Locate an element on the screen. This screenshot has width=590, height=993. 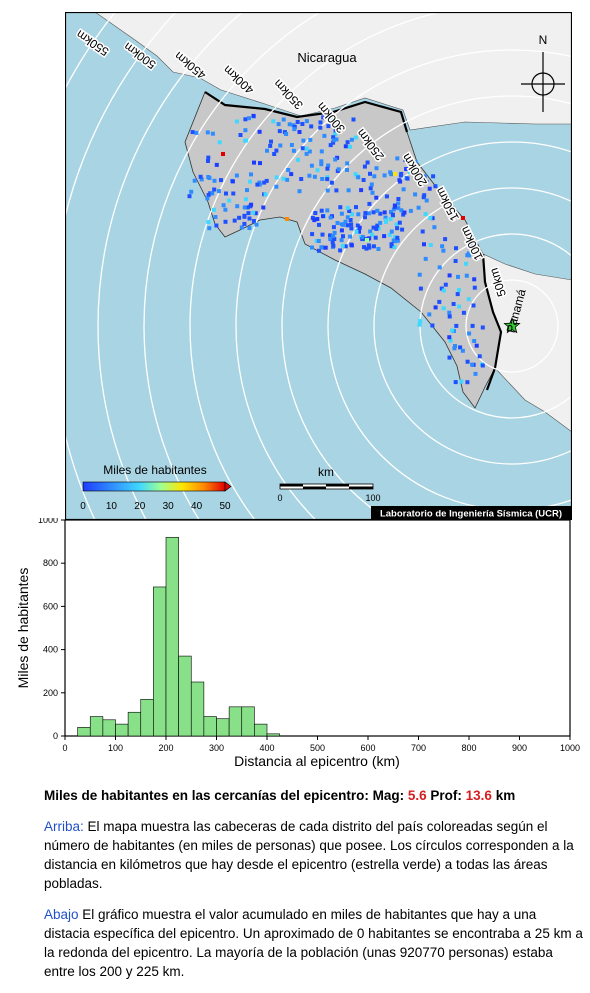
legend-tick: 50 is located at coordinates (225, 506).